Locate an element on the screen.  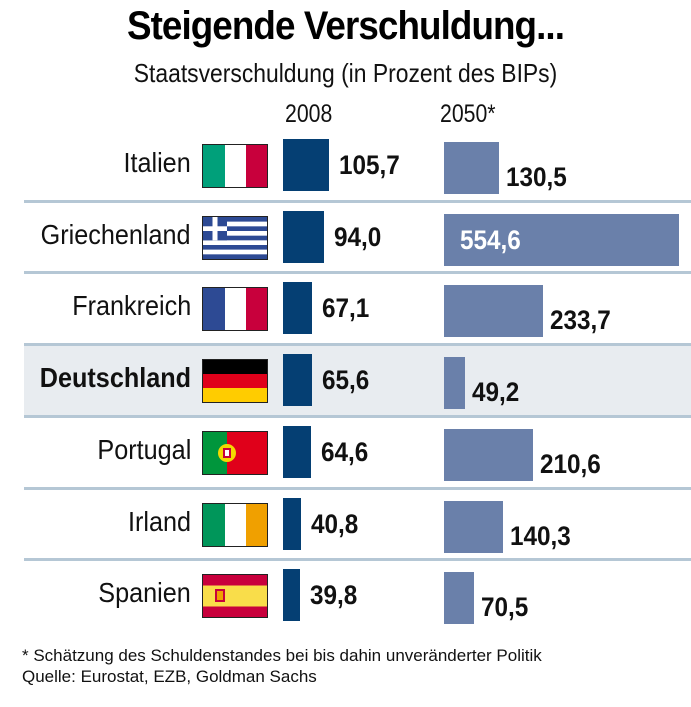
country-label: Spanien is located at coordinates (144, 593).